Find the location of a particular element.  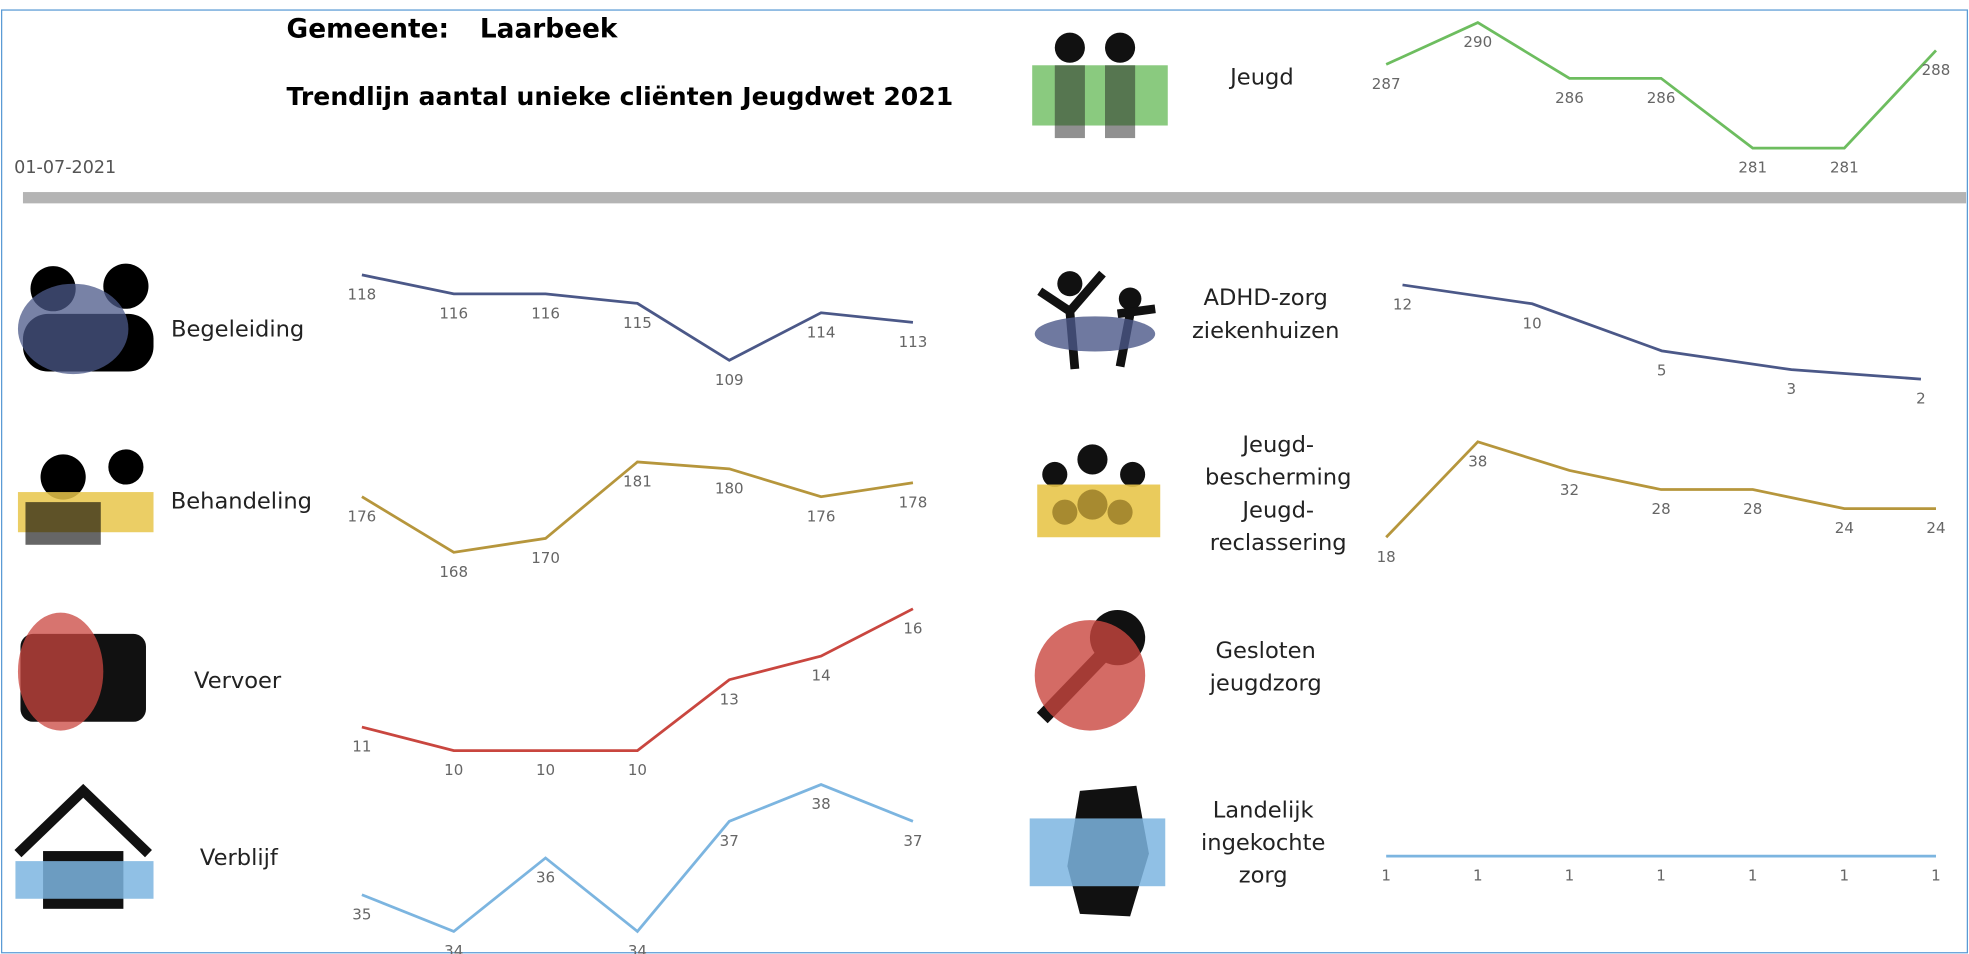

municipality-label: Gemeente: is located at coordinates (368, 30).